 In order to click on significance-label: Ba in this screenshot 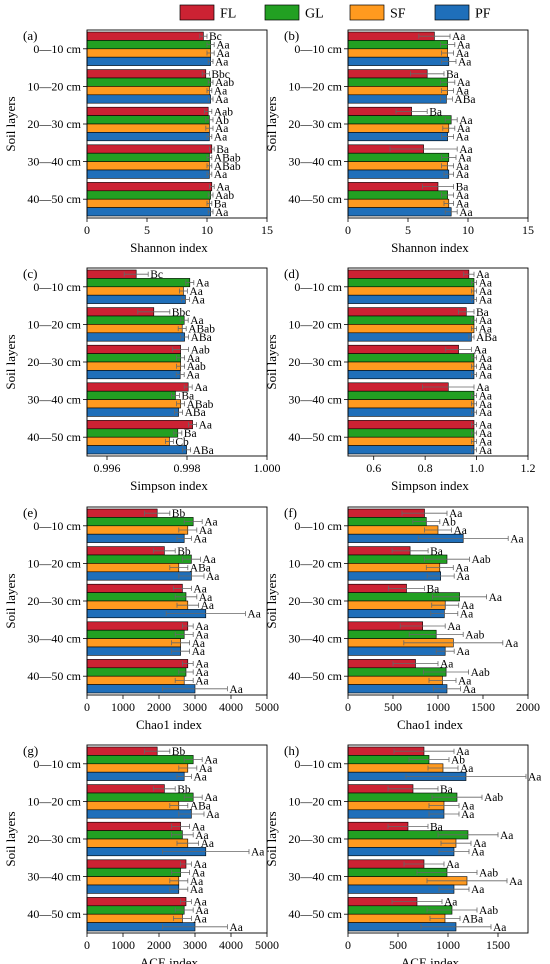, I will do `click(187, 396)`.